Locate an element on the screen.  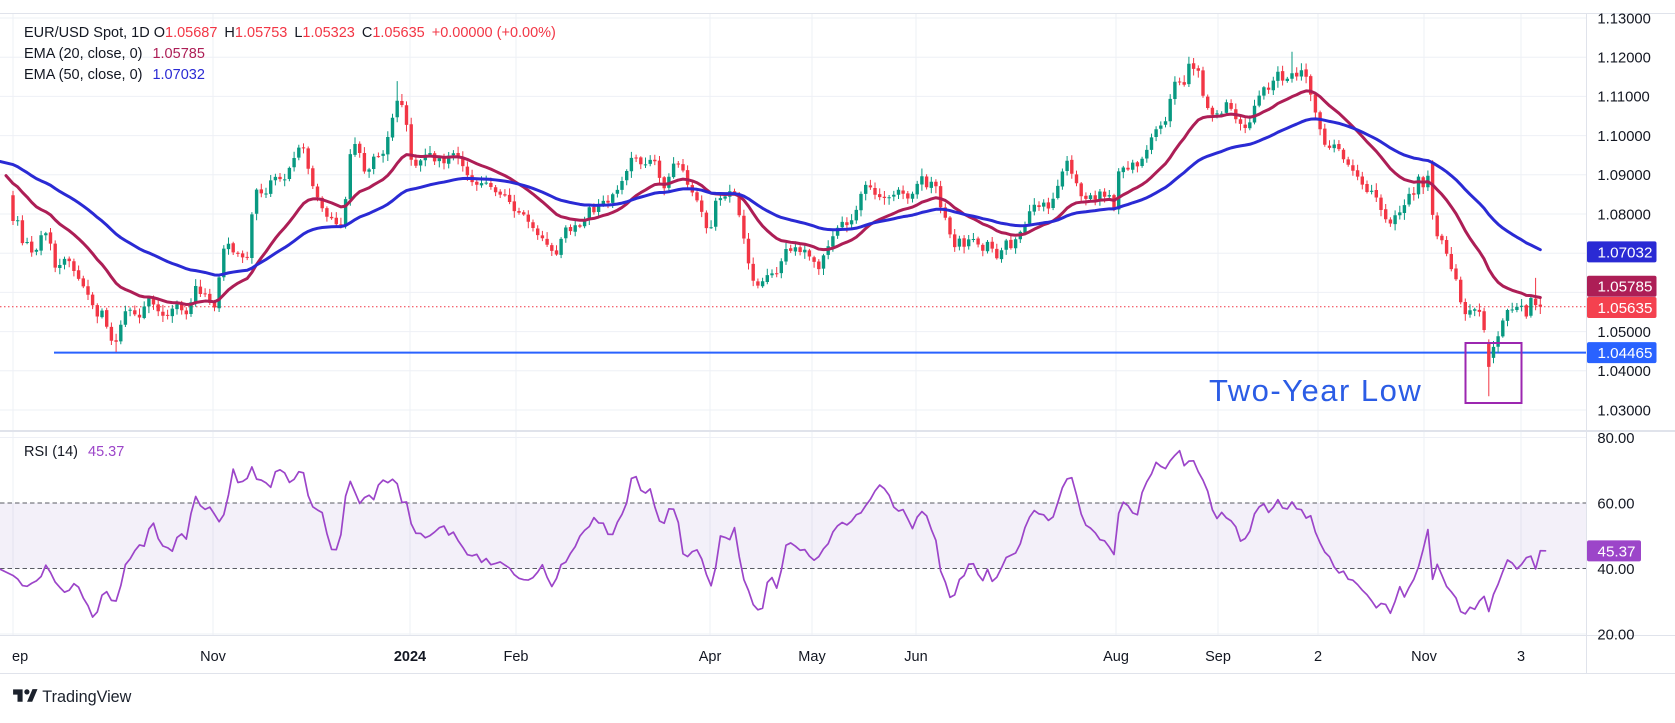
svg-text: May is located at coordinates (812, 657).